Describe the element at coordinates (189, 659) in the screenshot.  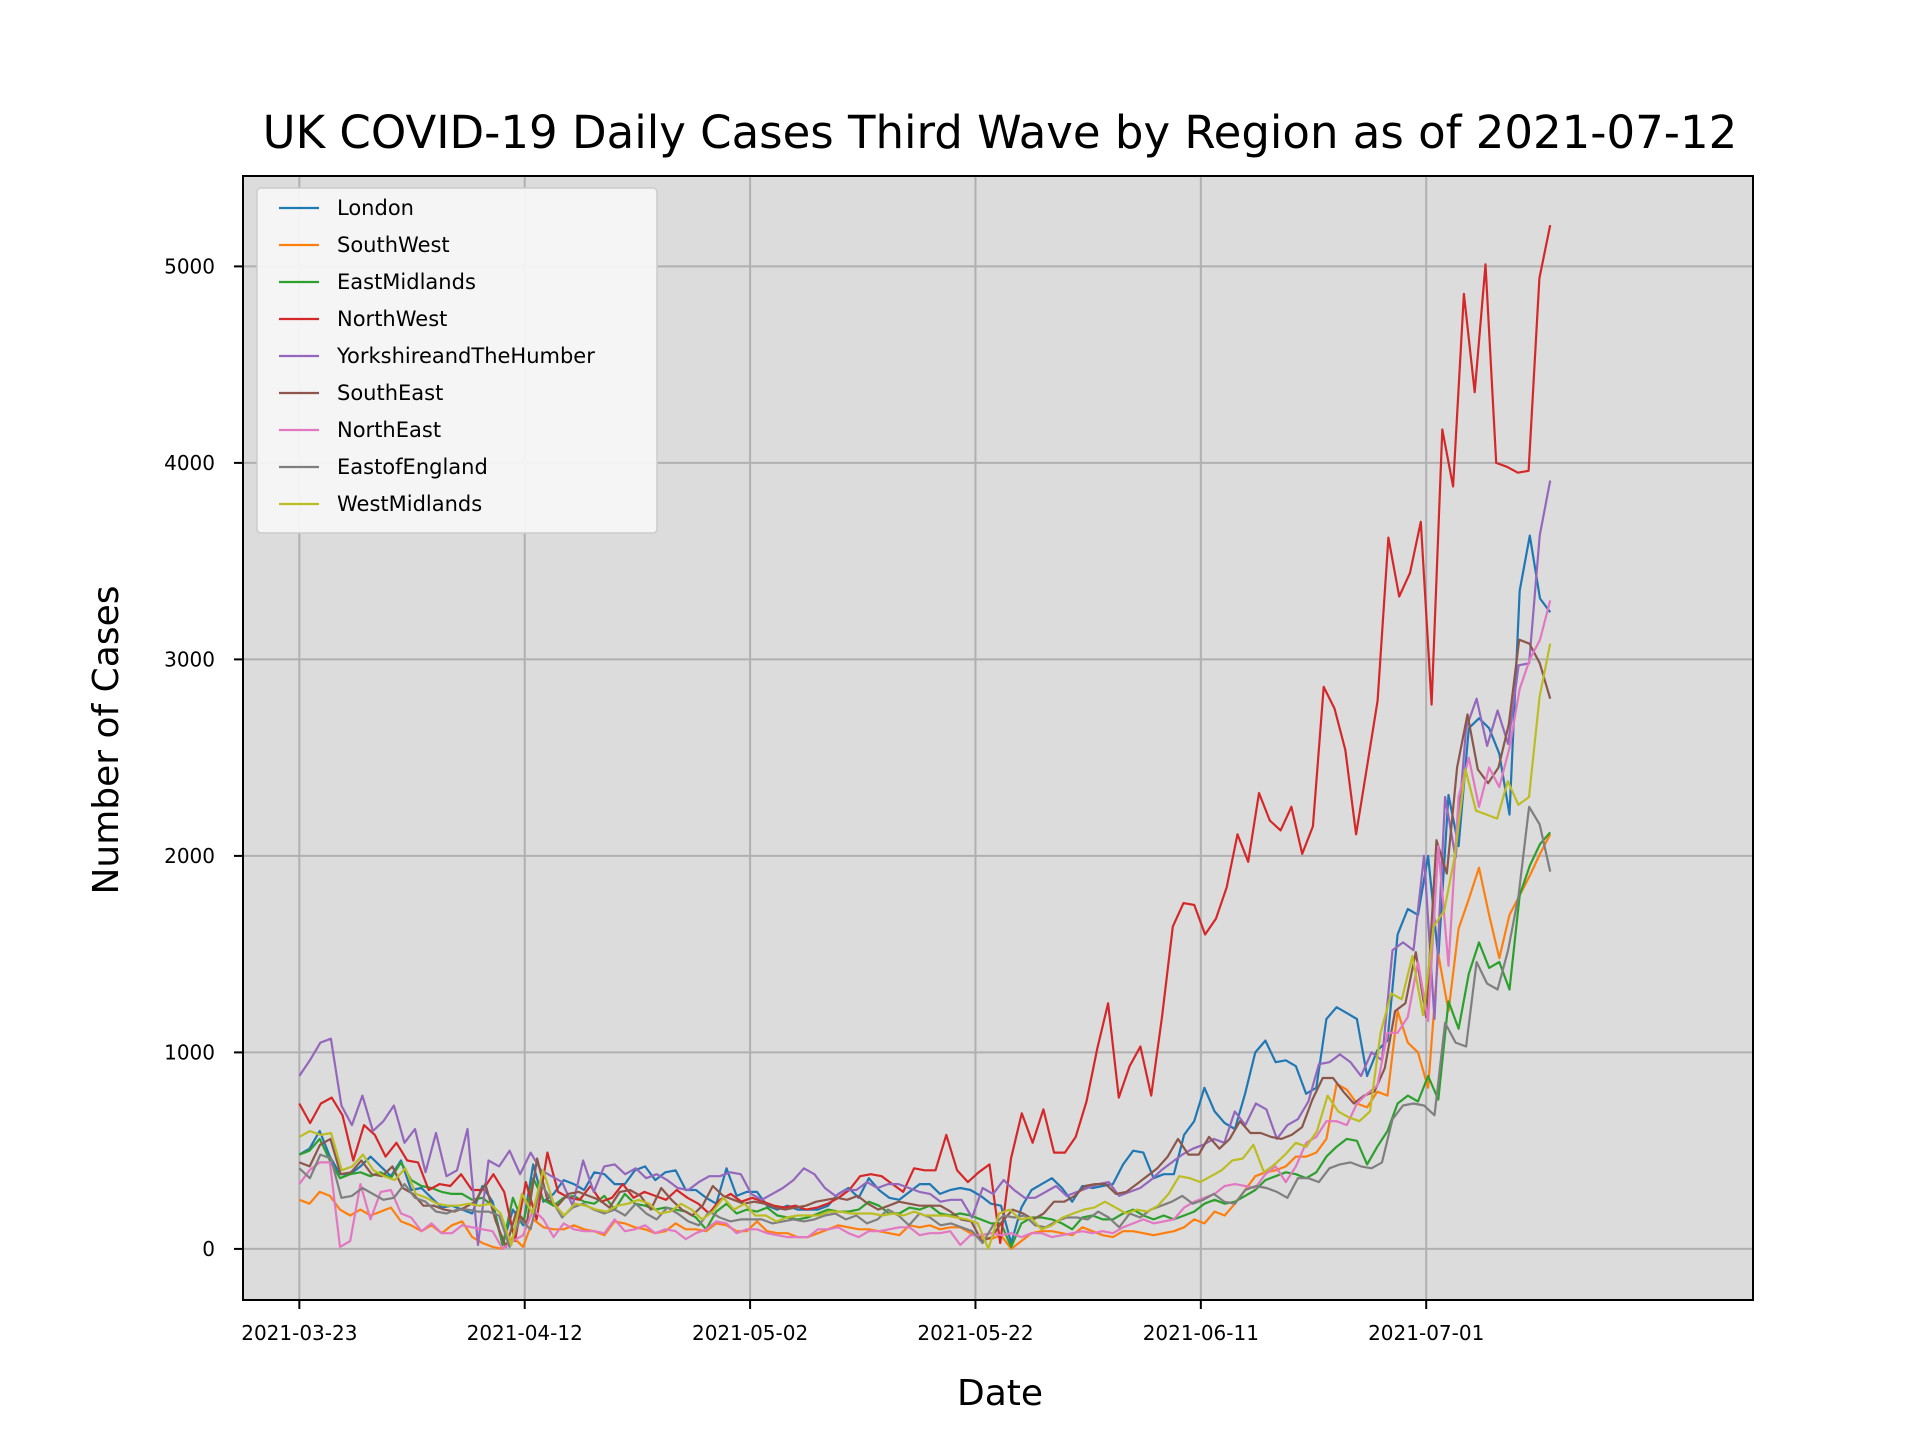
I see `y-tick-label: 3000` at that location.